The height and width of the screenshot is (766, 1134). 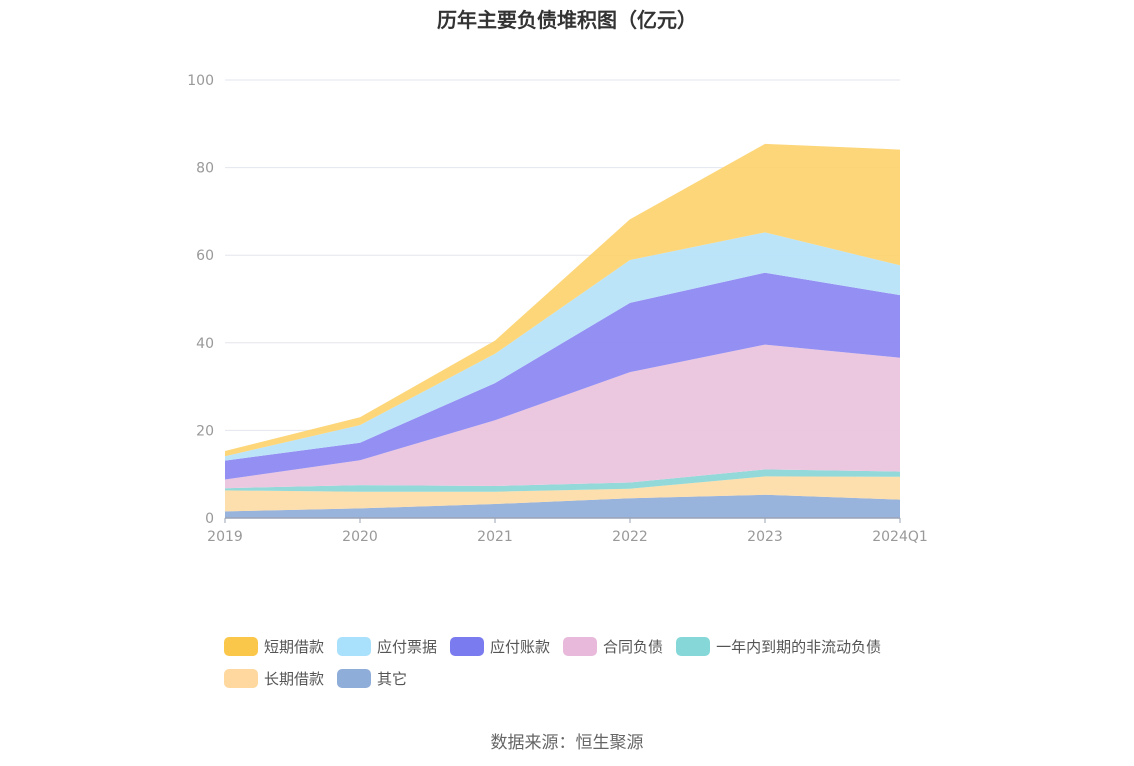 I want to click on chart-title: 历年主要负债堆积图（亿元）, so click(x=567, y=20).